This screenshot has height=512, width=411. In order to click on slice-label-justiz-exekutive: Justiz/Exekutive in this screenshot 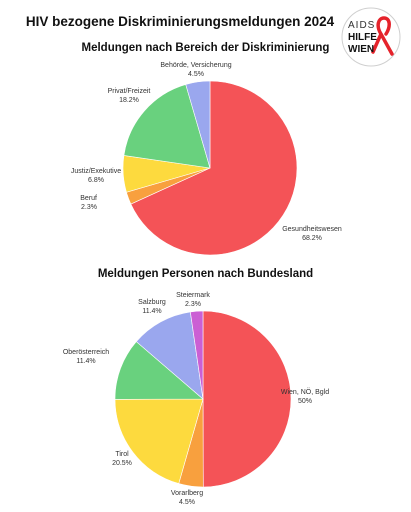, I will do `click(96, 171)`.